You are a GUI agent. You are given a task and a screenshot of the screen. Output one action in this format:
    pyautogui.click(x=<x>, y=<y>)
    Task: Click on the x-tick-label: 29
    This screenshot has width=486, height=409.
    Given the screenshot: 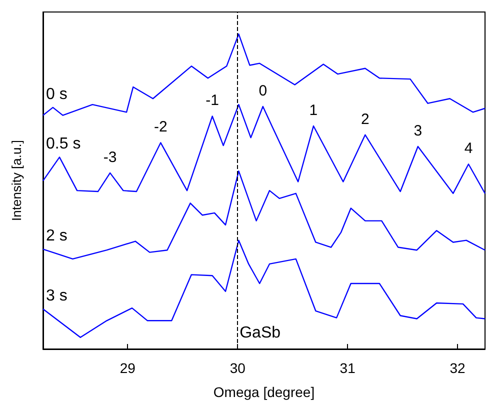 What is the action you would take?
    pyautogui.click(x=128, y=368)
    